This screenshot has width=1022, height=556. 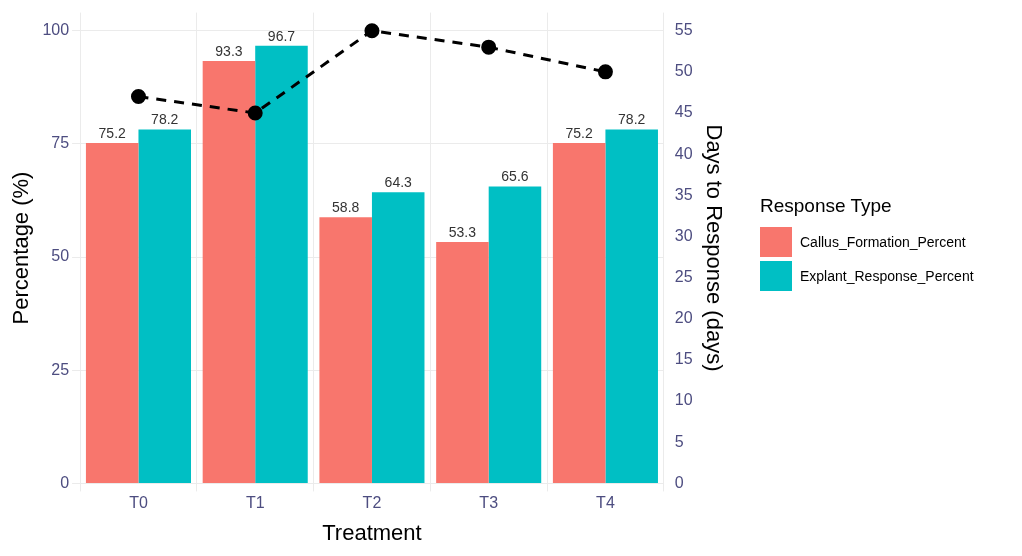 What do you see at coordinates (683, 359) in the screenshot?
I see `y2-tick-label: 15` at bounding box center [683, 359].